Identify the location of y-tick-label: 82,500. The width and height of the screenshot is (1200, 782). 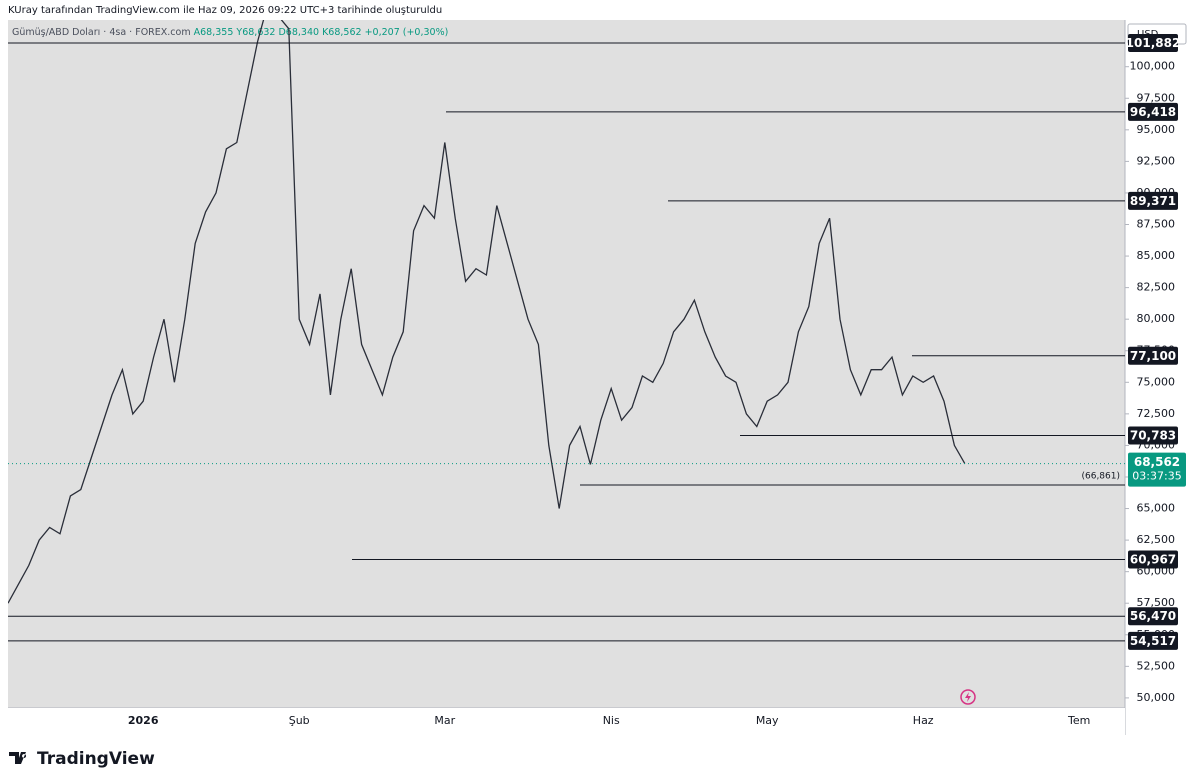
(1156, 287).